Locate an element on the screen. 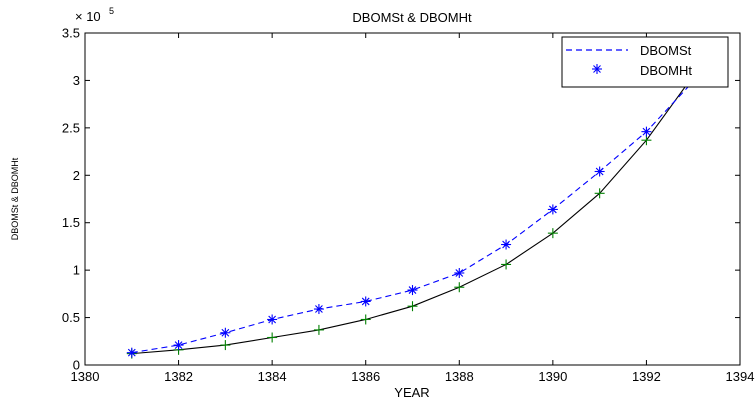  x-tick-label: 1380 is located at coordinates (85, 376).